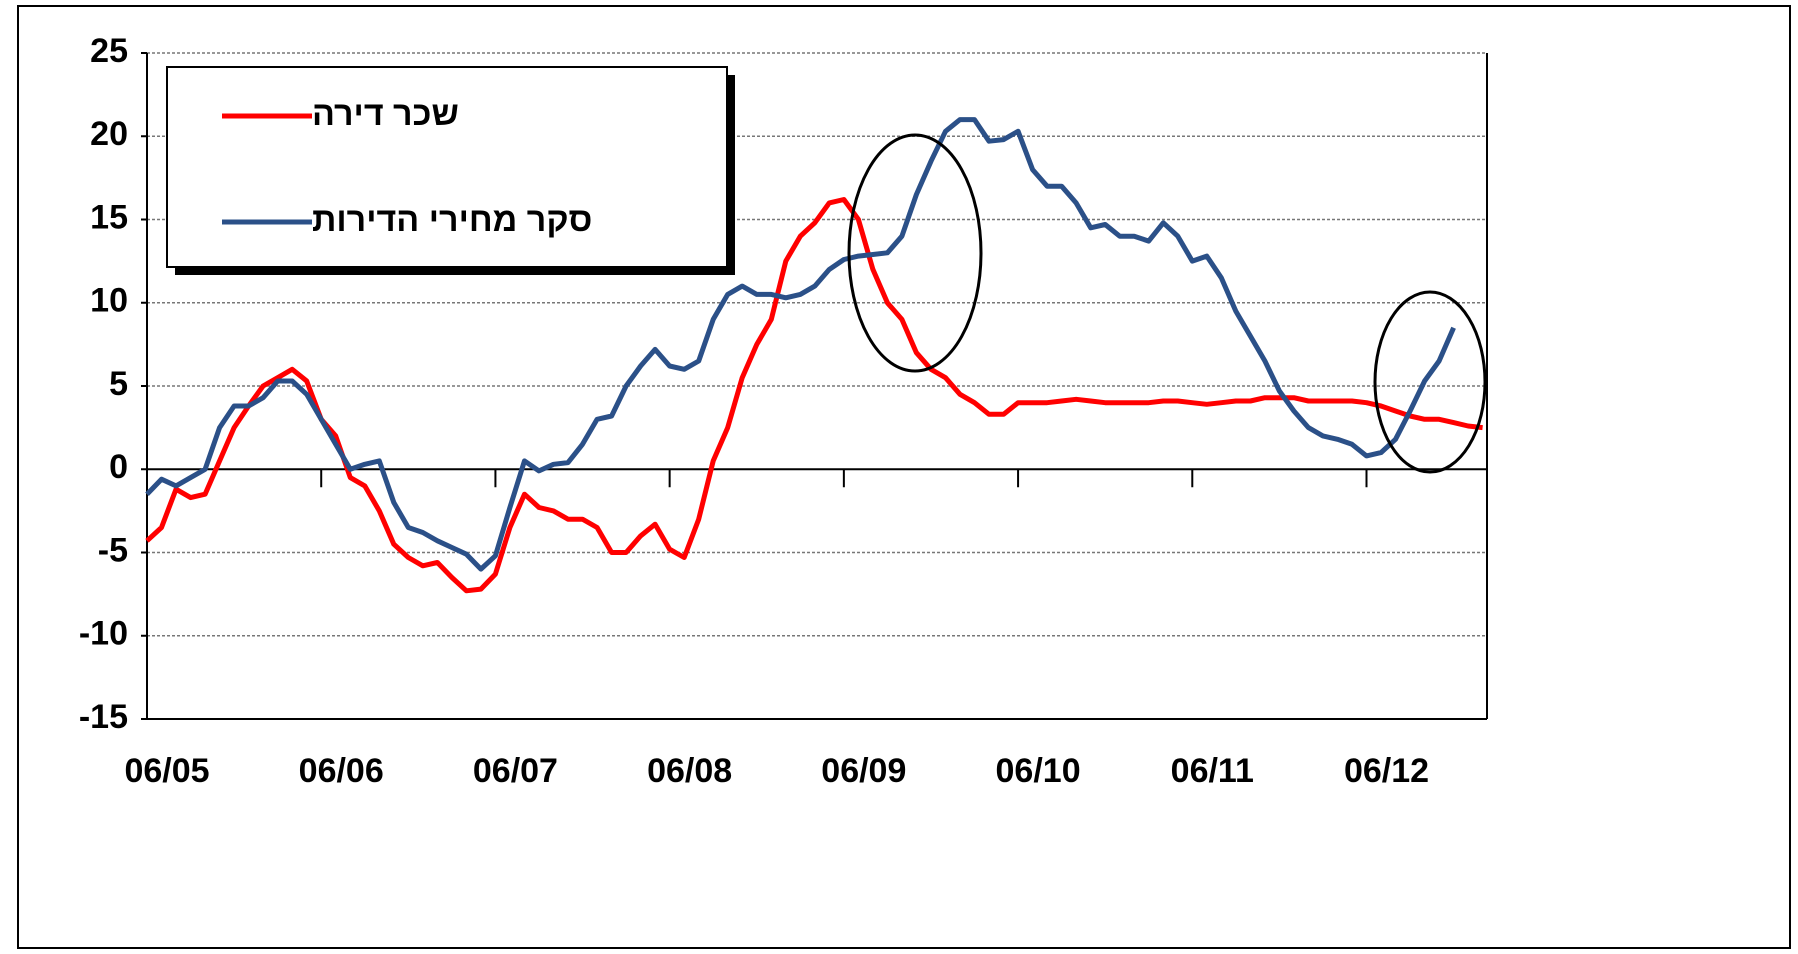  Describe the element at coordinates (113, 550) in the screenshot. I see `y-tick-label: -5` at that location.